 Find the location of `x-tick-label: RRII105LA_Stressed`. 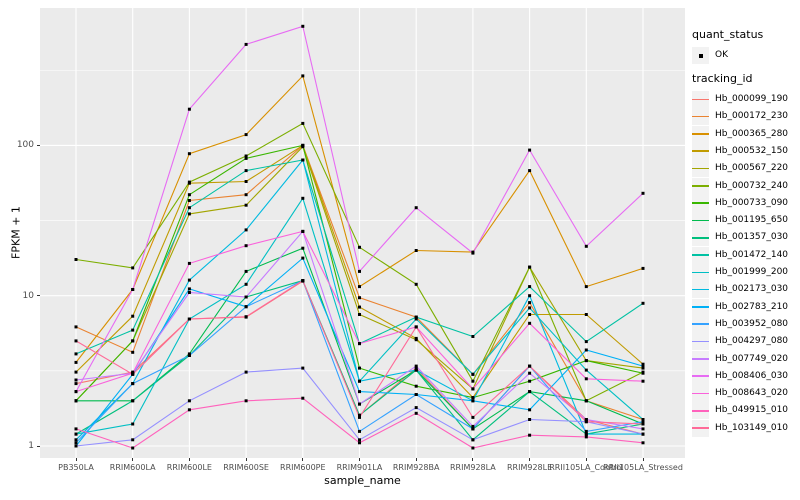

x-tick-label: RRII105LA_Stressed is located at coordinates (643, 467).